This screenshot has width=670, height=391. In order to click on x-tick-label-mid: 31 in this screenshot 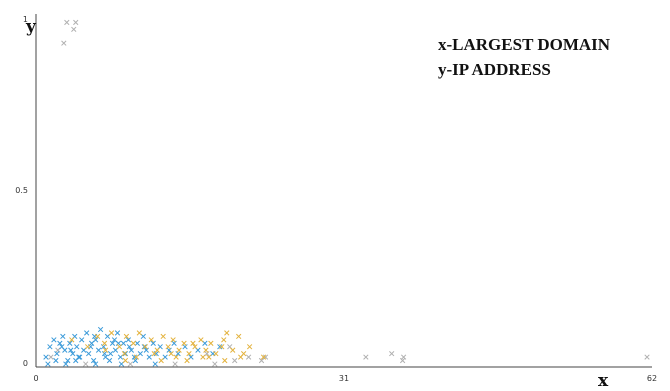, I will do `click(344, 378)`.